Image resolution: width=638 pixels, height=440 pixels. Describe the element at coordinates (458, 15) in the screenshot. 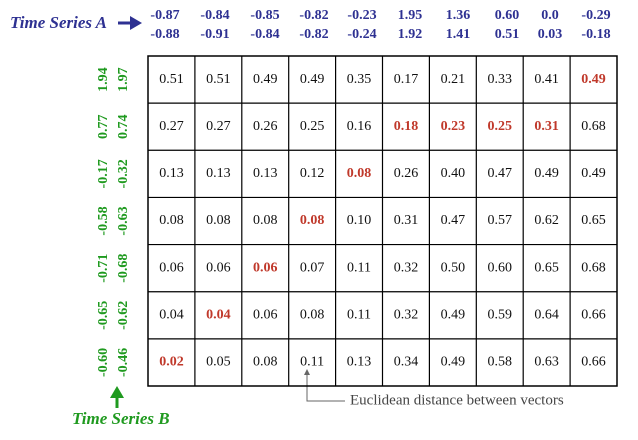

I see `series-a-value: 1.36` at that location.